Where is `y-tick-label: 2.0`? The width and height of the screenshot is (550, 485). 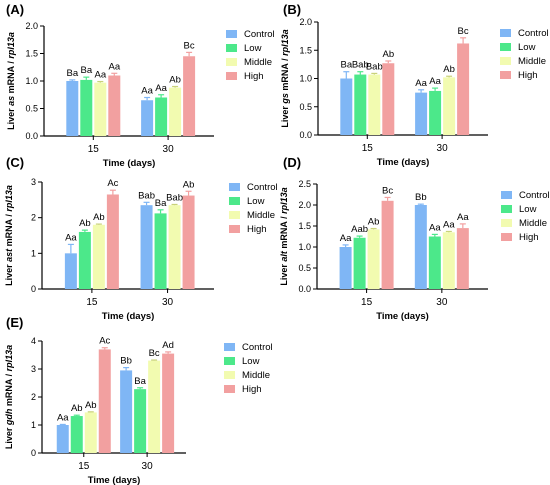 y-tick-label: 2.0 is located at coordinates (31, 26).